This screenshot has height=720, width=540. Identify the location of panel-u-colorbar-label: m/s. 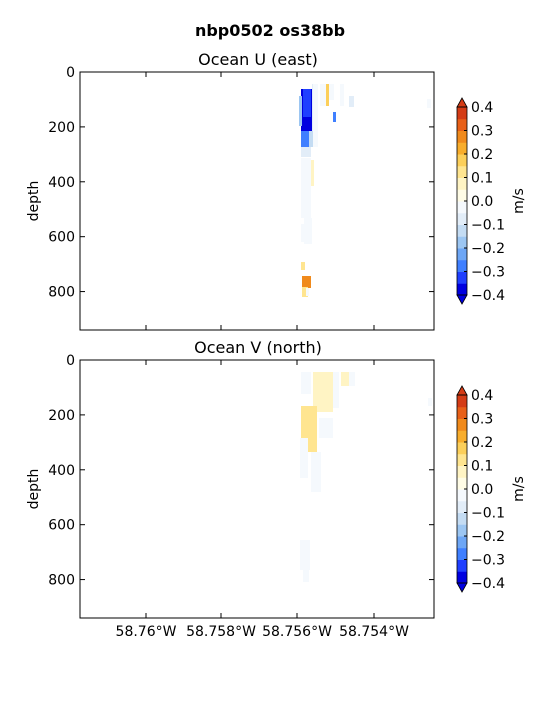
(519, 201).